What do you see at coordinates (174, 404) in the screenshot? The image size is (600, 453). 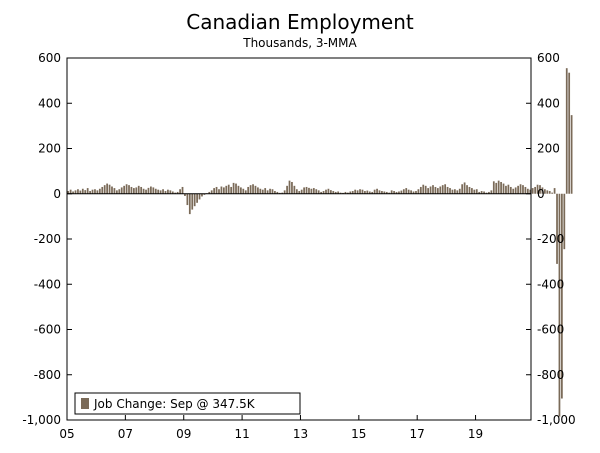 I see `legend-label: Job Change: Sep @ 347.5K` at bounding box center [174, 404].